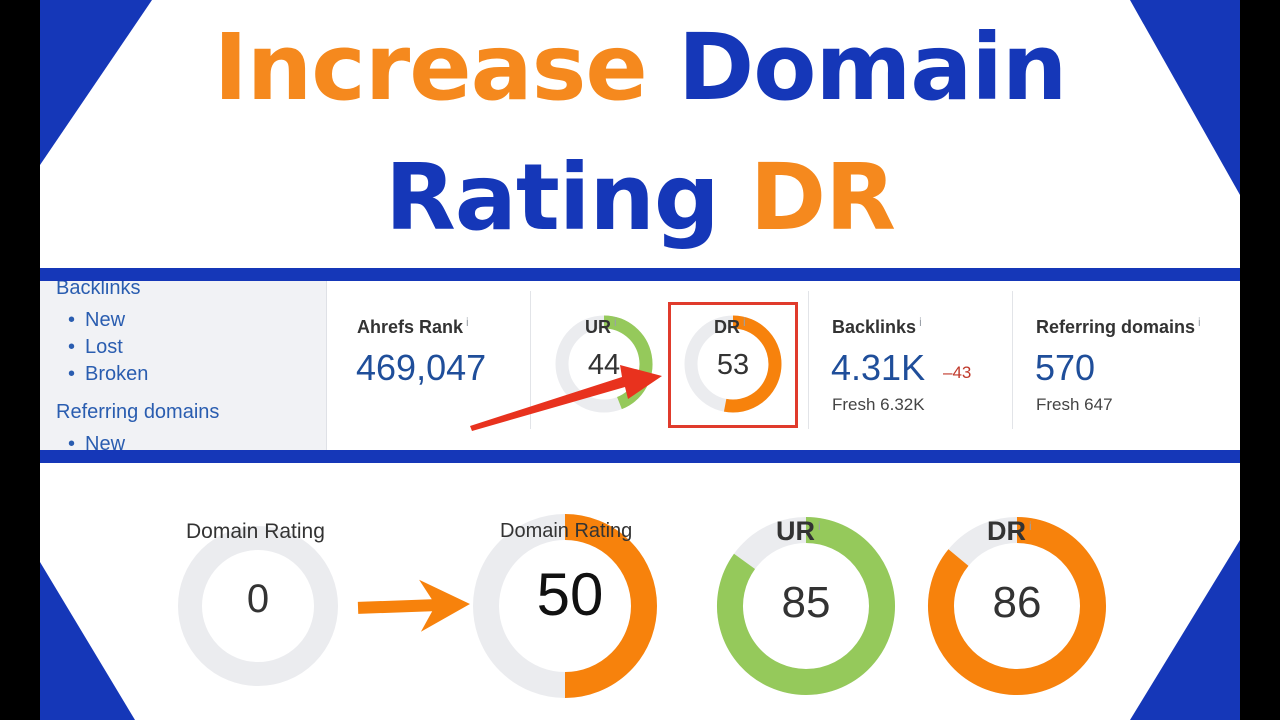  I want to click on dr-label: DR i, so click(730, 326).